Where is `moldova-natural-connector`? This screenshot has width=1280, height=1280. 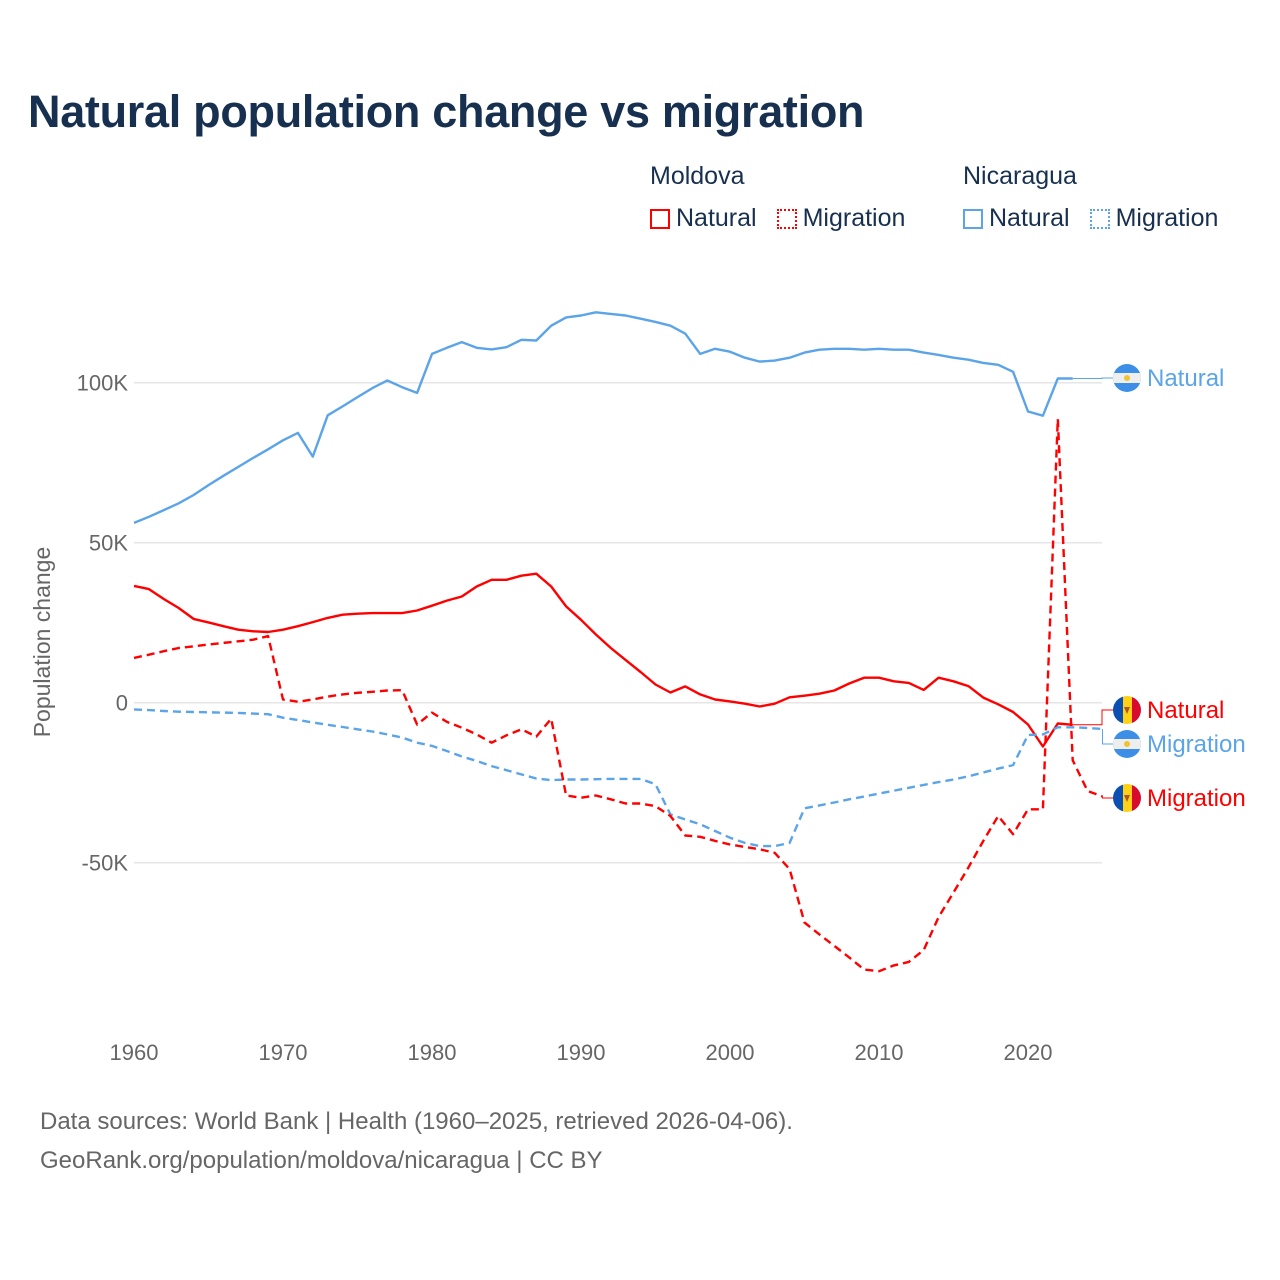
moldova-natural-connector is located at coordinates (1092, 717).